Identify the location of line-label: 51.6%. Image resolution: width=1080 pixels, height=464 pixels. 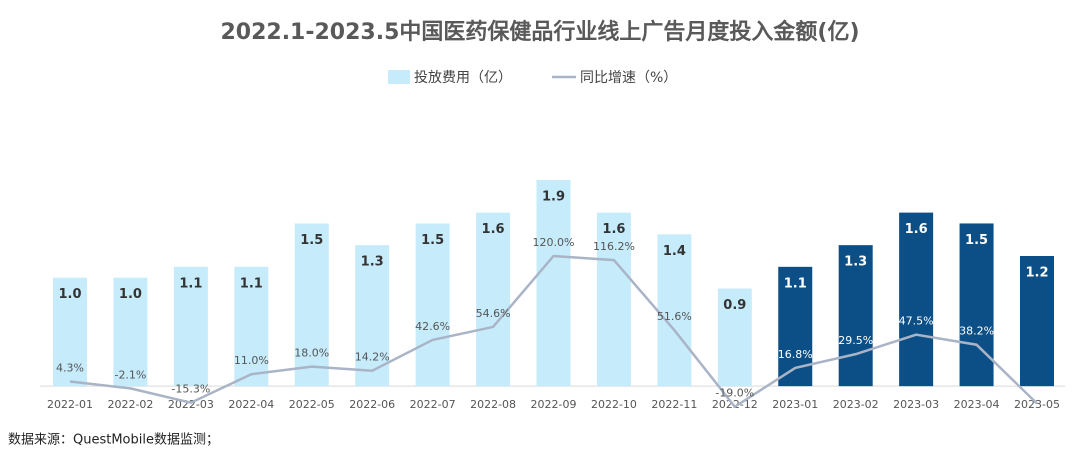
(674, 316).